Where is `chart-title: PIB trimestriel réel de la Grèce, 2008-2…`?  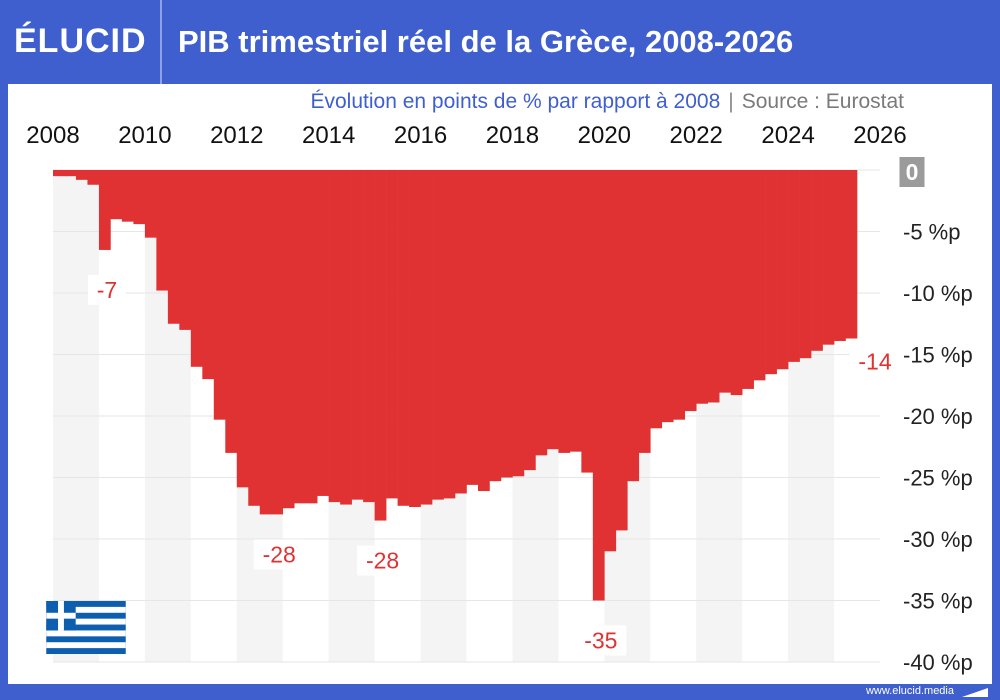
chart-title: PIB trimestriel réel de la Grèce, 2008-2… is located at coordinates (486, 41).